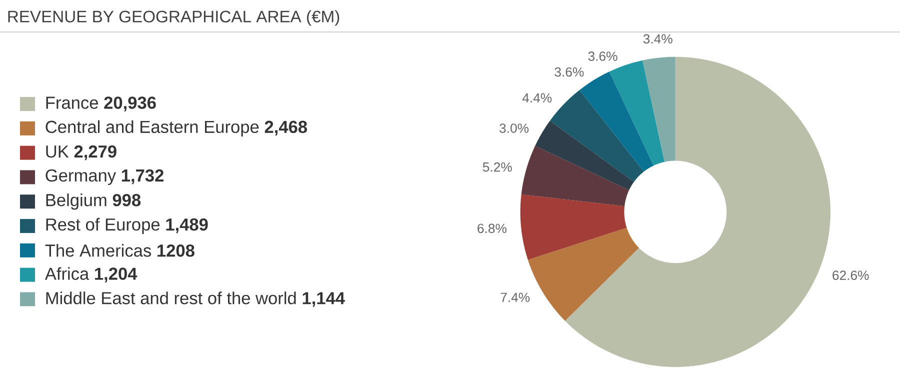 The height and width of the screenshot is (372, 900). I want to click on legend-label: Central and Eastern Europe 2,468, so click(177, 128).